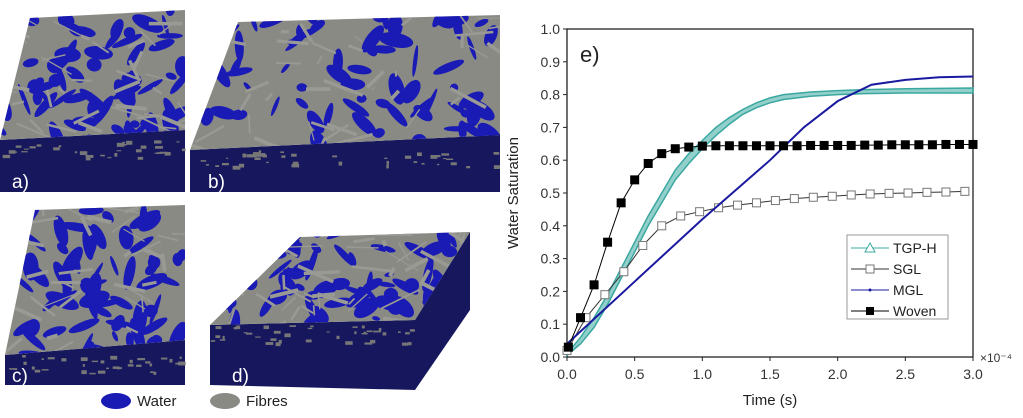  What do you see at coordinates (870, 247) in the screenshot?
I see `triangle-marker-icon` at bounding box center [870, 247].